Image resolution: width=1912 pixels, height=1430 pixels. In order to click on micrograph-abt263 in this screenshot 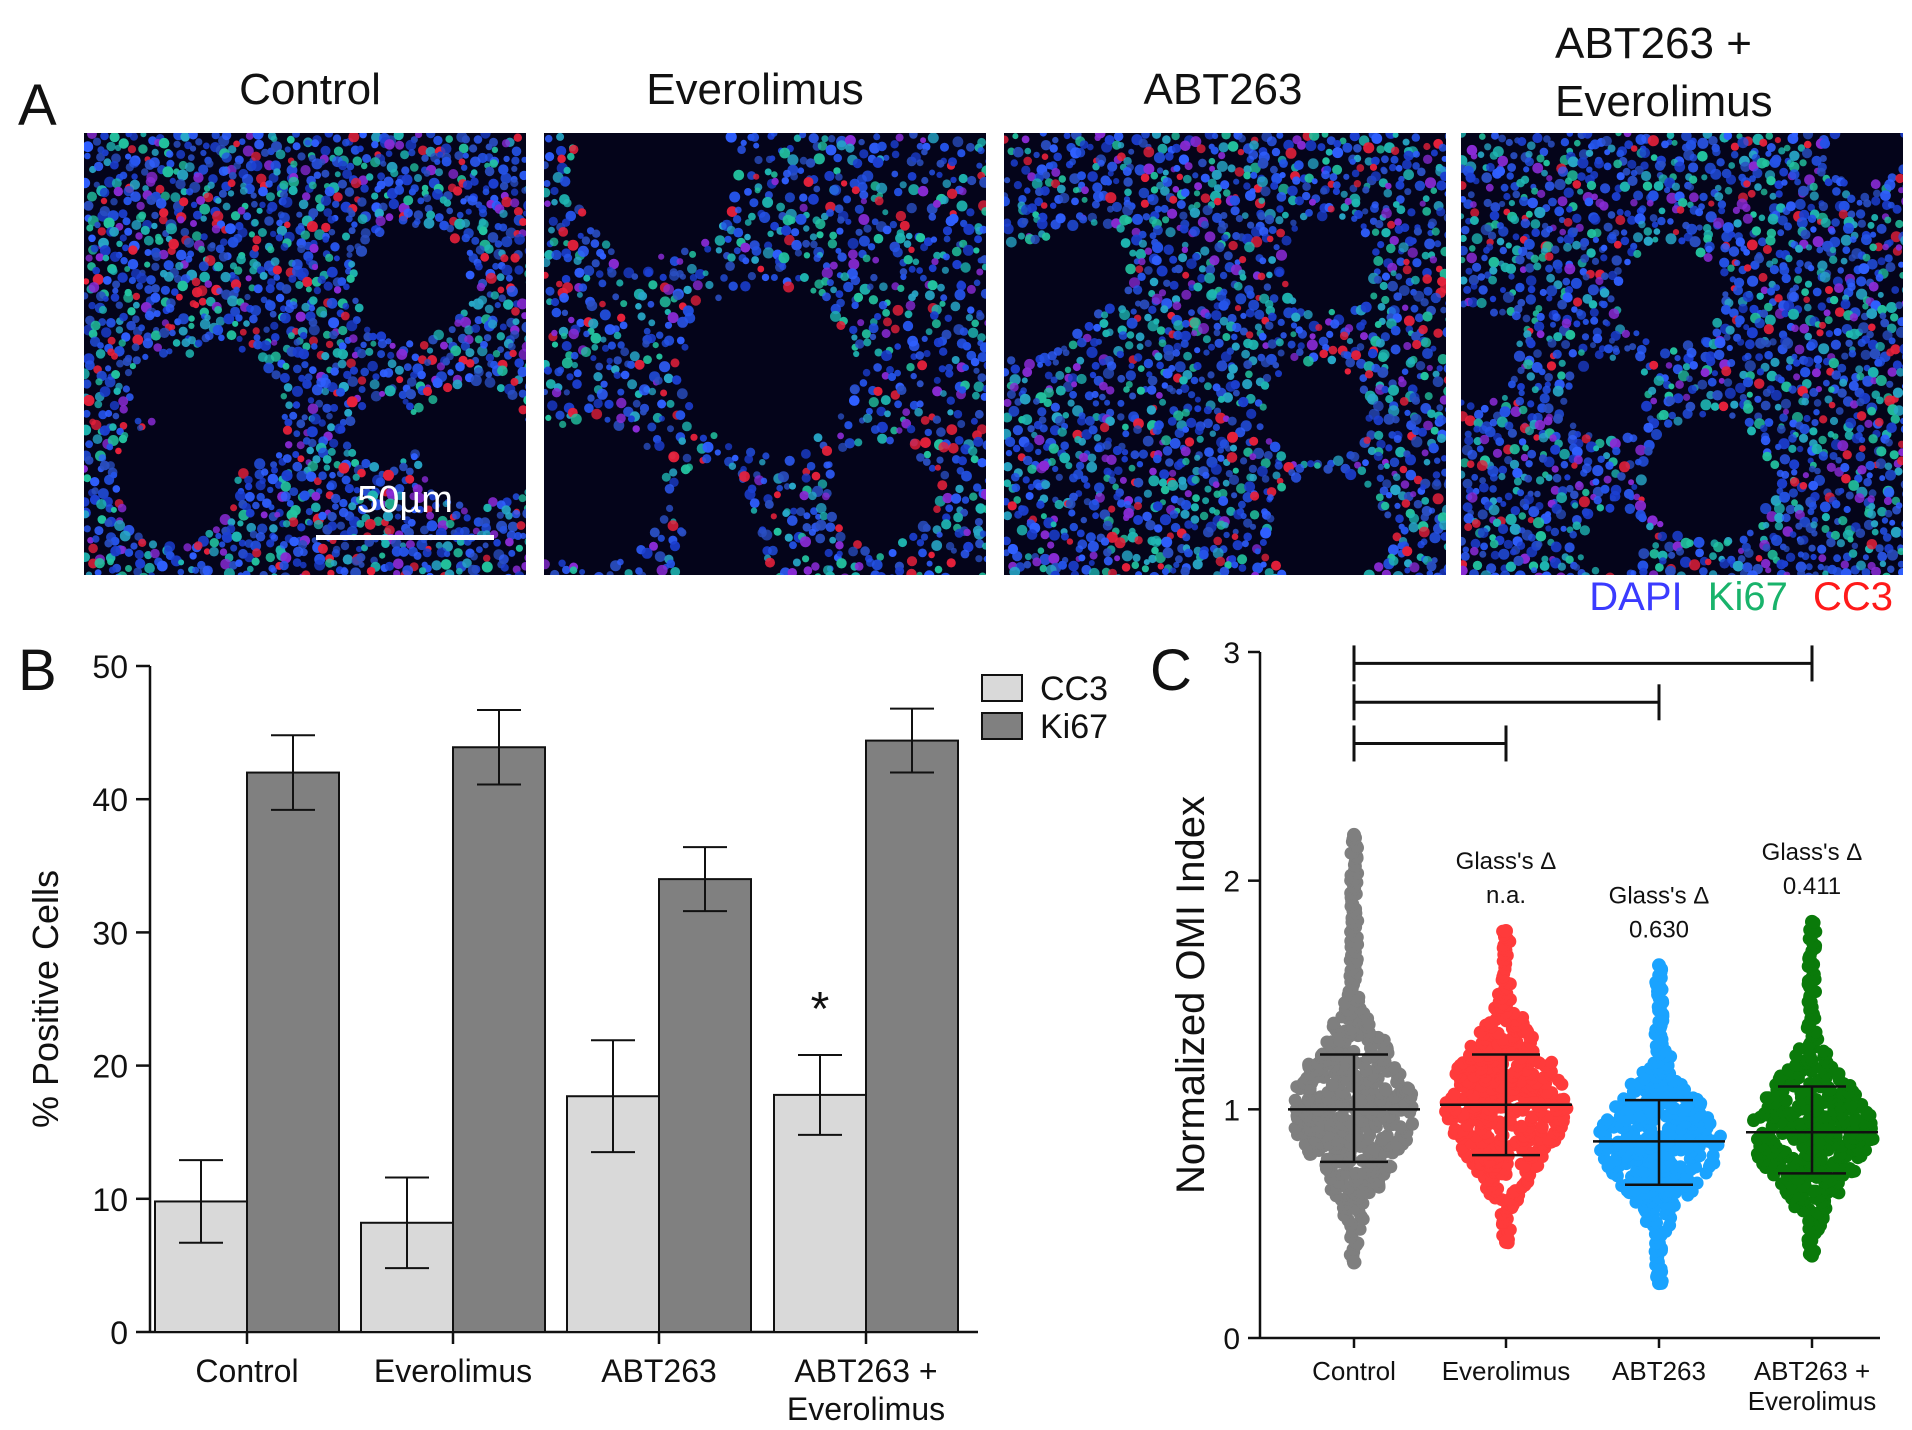, I will do `click(1225, 354)`.